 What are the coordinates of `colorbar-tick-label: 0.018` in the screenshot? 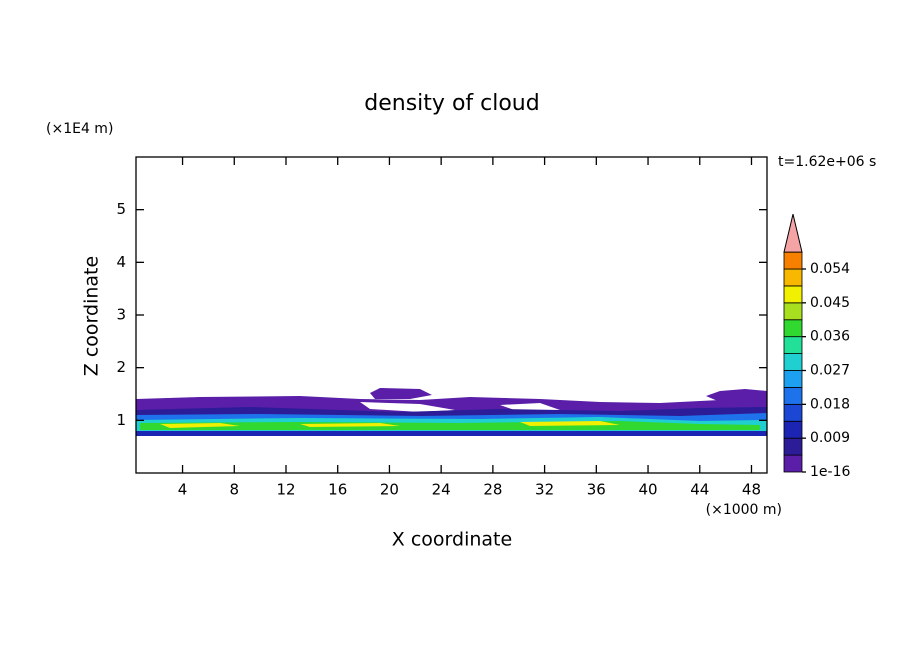 It's located at (830, 404).